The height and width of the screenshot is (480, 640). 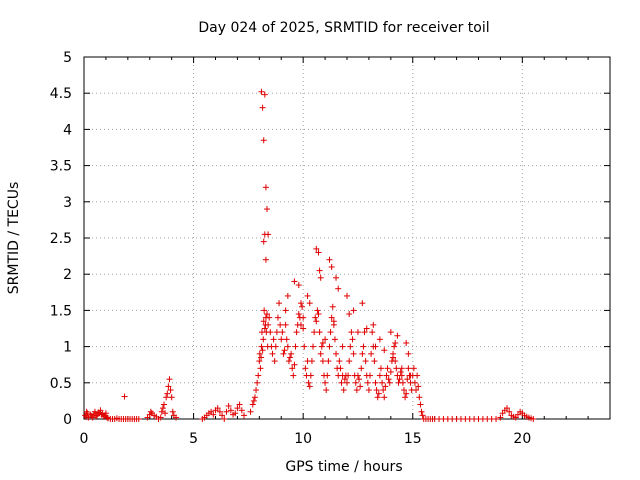 I want to click on x-tick-label: 20, so click(x=522, y=439).